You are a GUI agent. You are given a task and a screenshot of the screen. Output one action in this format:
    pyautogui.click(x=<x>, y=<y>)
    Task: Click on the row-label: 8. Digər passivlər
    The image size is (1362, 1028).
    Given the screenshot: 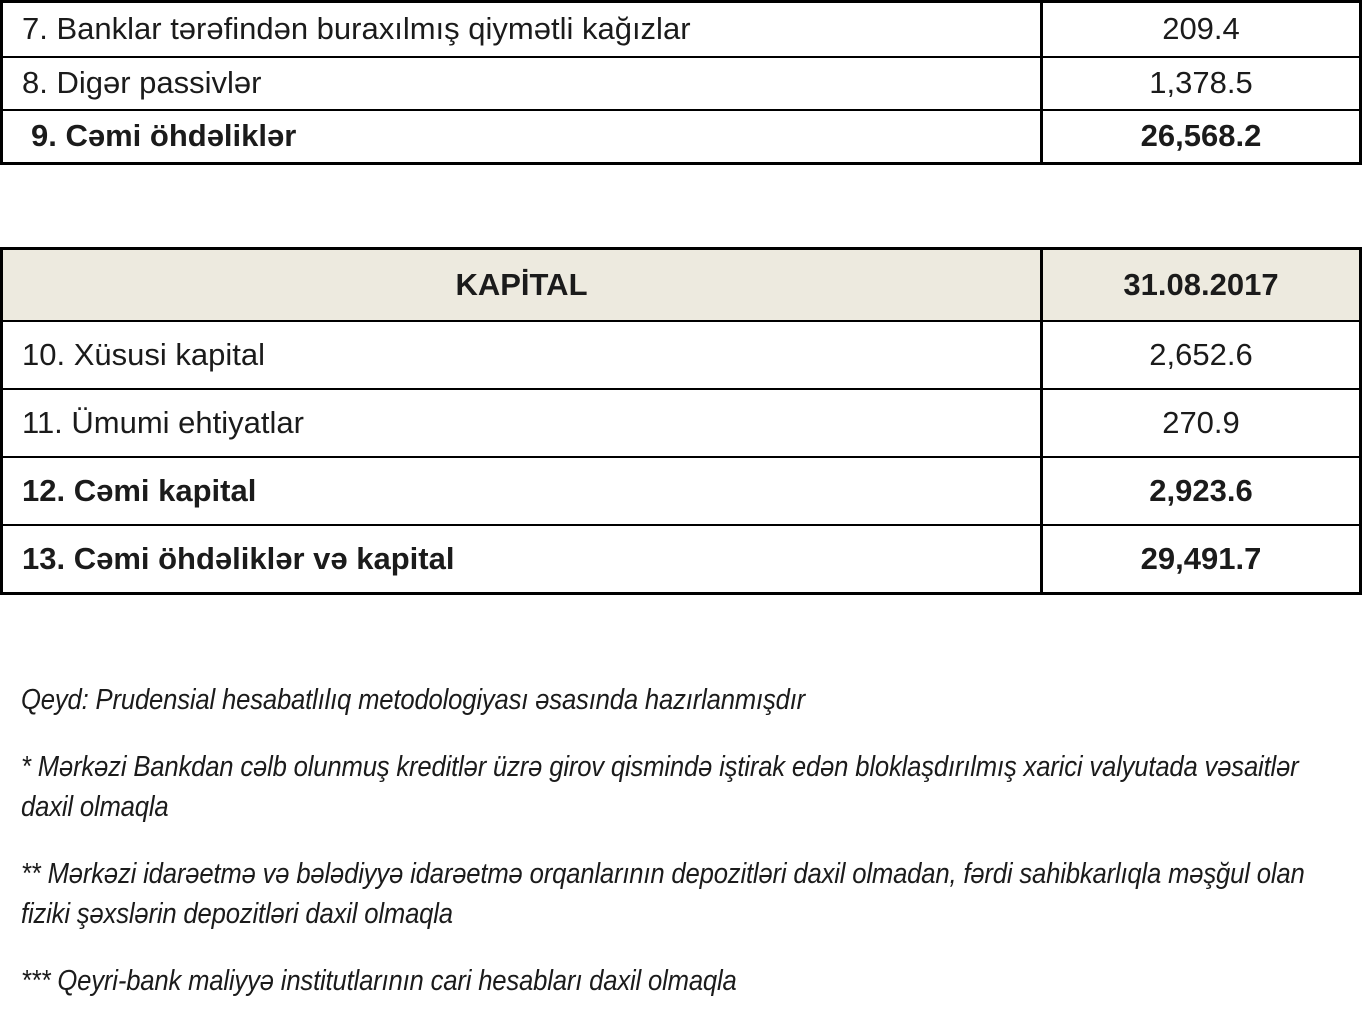 What is the action you would take?
    pyautogui.click(x=142, y=83)
    